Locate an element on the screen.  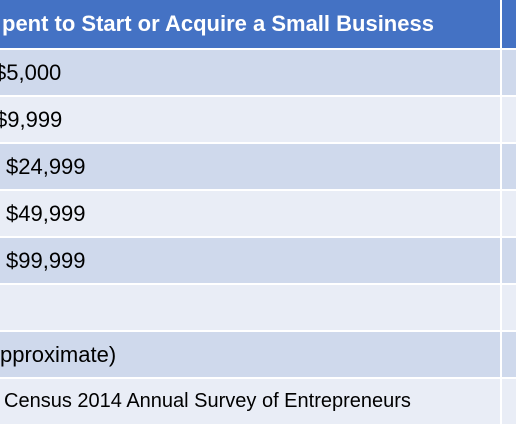
table-cell: $99,999 is located at coordinates (250, 260).